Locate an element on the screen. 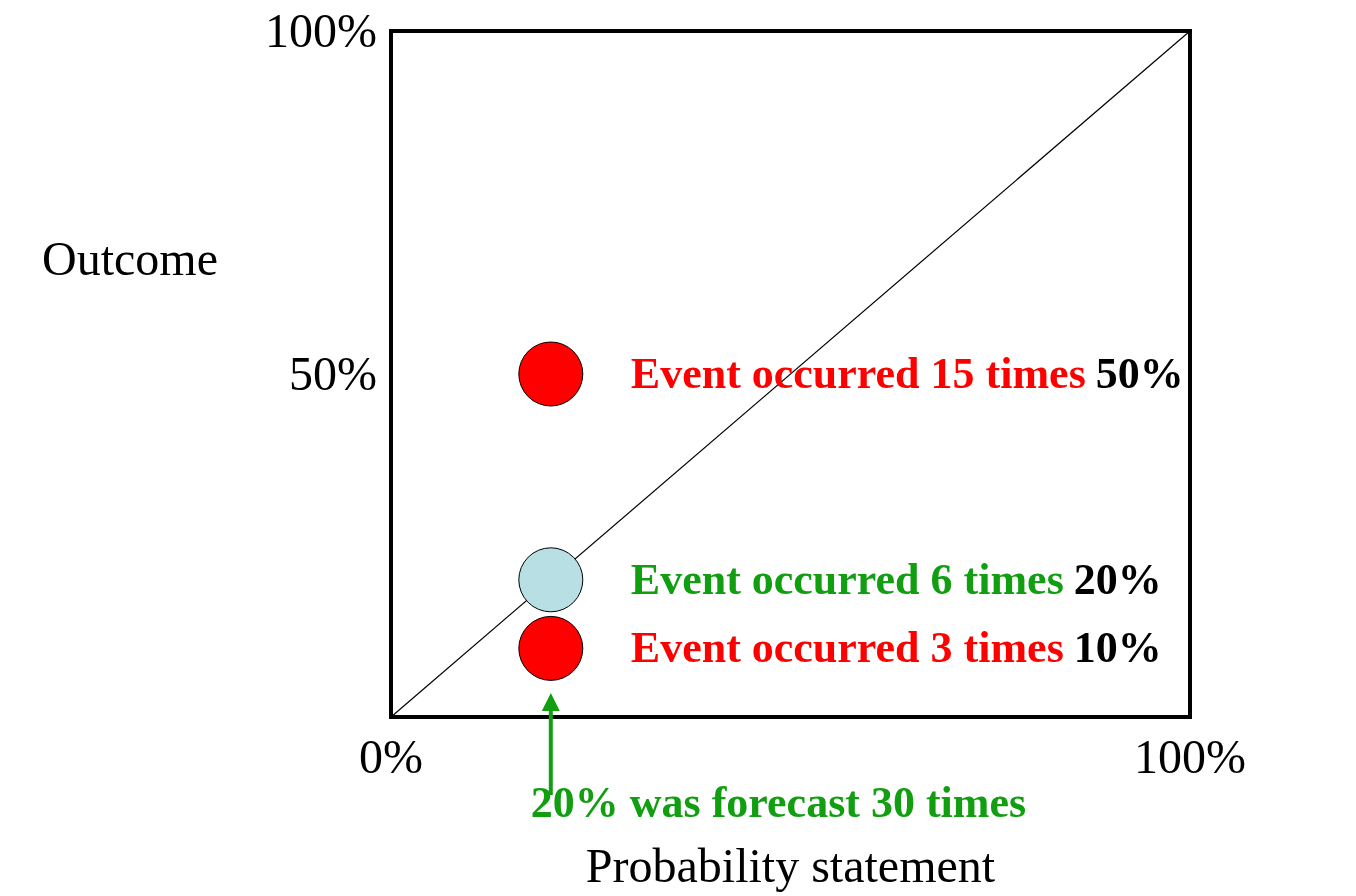 The height and width of the screenshot is (896, 1356). annotation: 10% is located at coordinates (1117, 648).